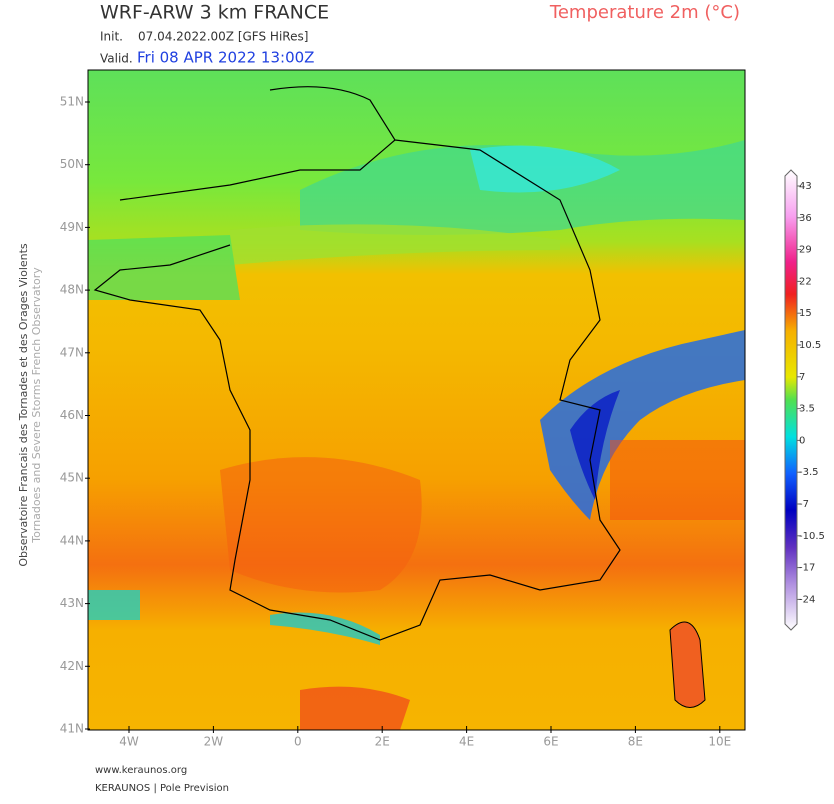  Describe the element at coordinates (72, 478) in the screenshot. I see `lat-label: 45N` at that location.